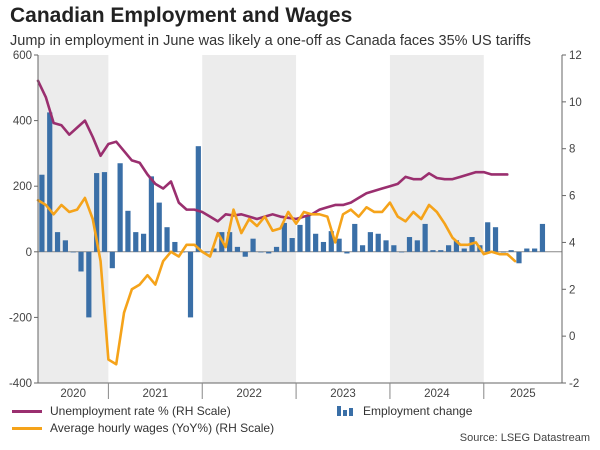 The width and height of the screenshot is (600, 450). Describe the element at coordinates (162, 428) in the screenshot. I see `legend-wages-label: Average hourly wages (YoY%) (RH Scale)` at that location.